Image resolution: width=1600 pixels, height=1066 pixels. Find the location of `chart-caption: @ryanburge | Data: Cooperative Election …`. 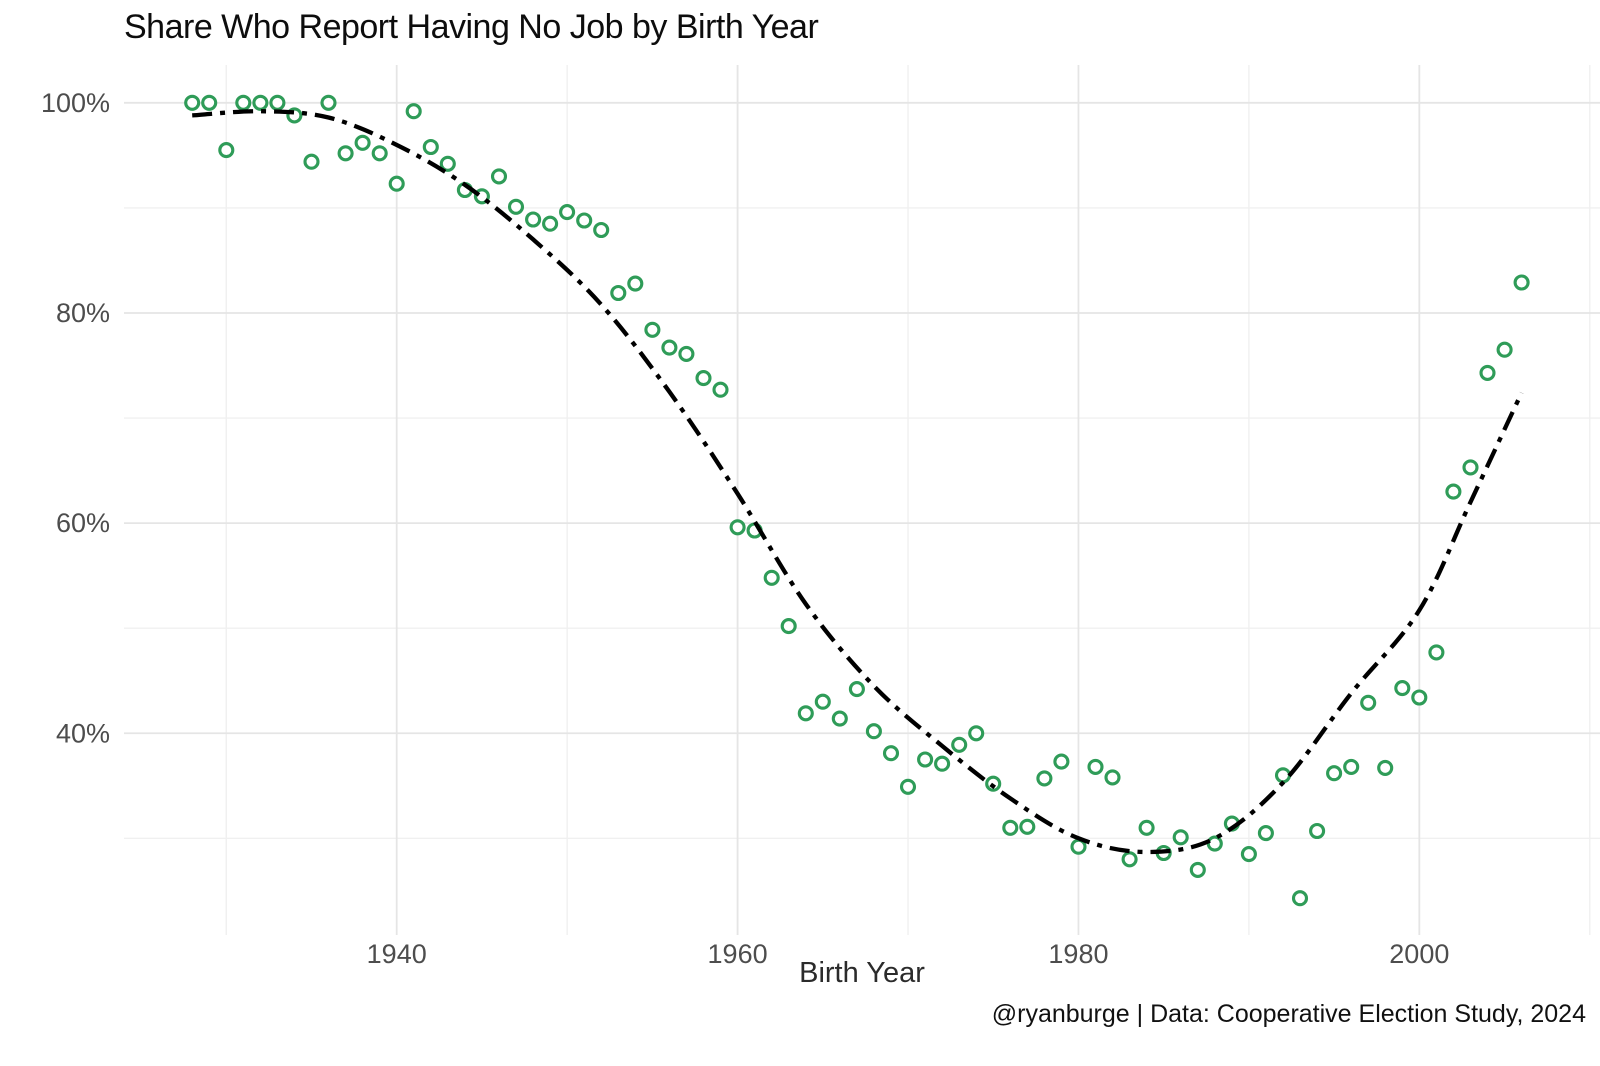

chart-caption: @ryanburge | Data: Cooperative Election … is located at coordinates (1288, 1014).